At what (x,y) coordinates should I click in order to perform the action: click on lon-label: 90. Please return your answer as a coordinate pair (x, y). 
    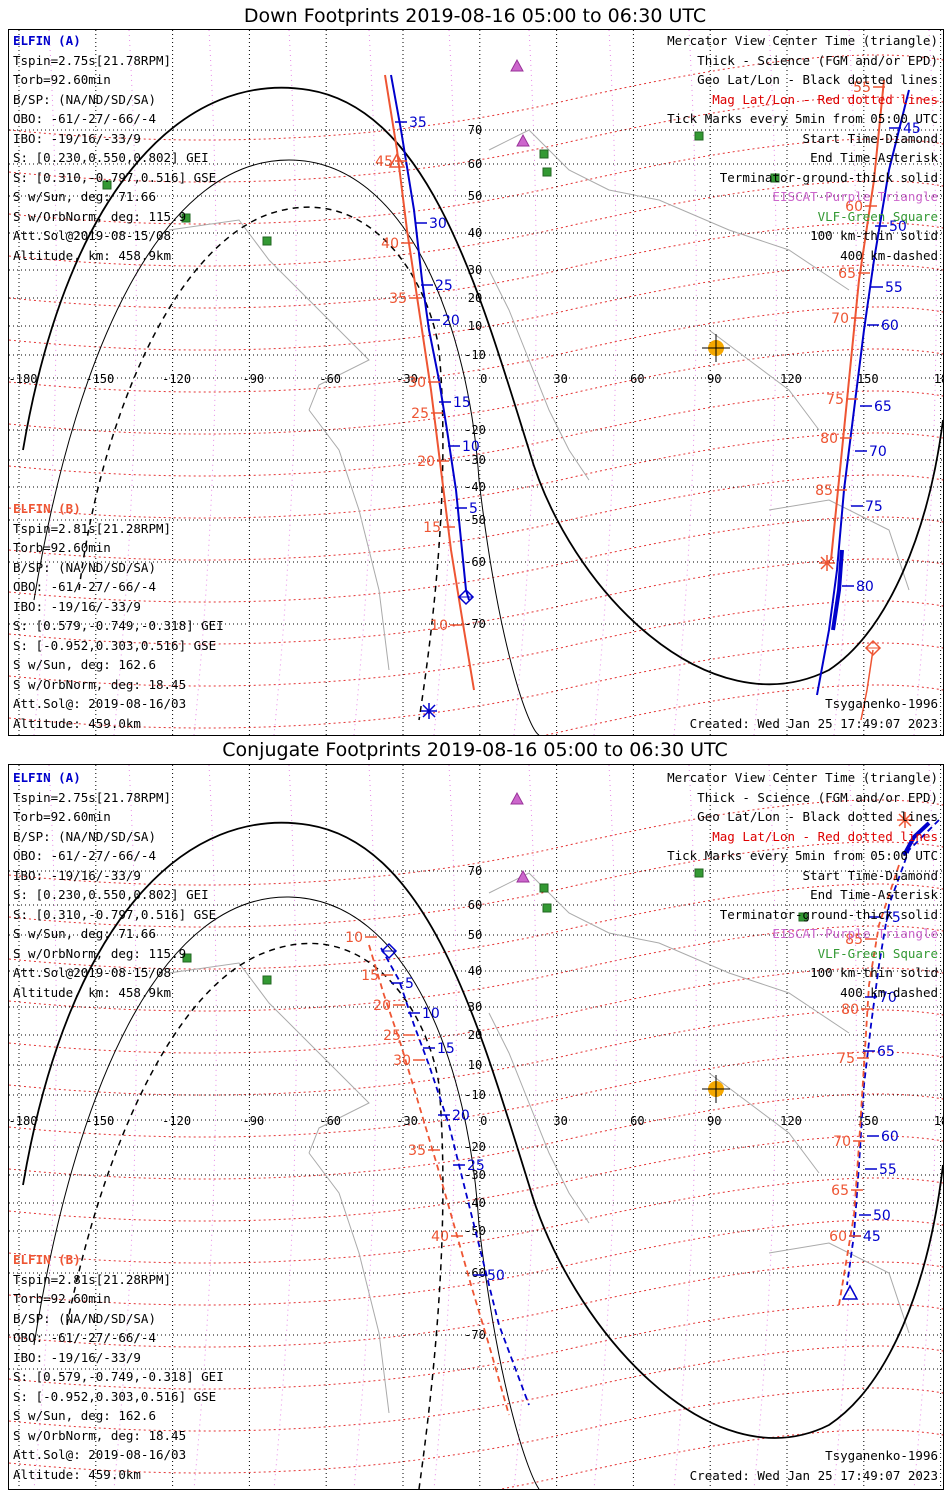
    Looking at the image, I should click on (714, 379).